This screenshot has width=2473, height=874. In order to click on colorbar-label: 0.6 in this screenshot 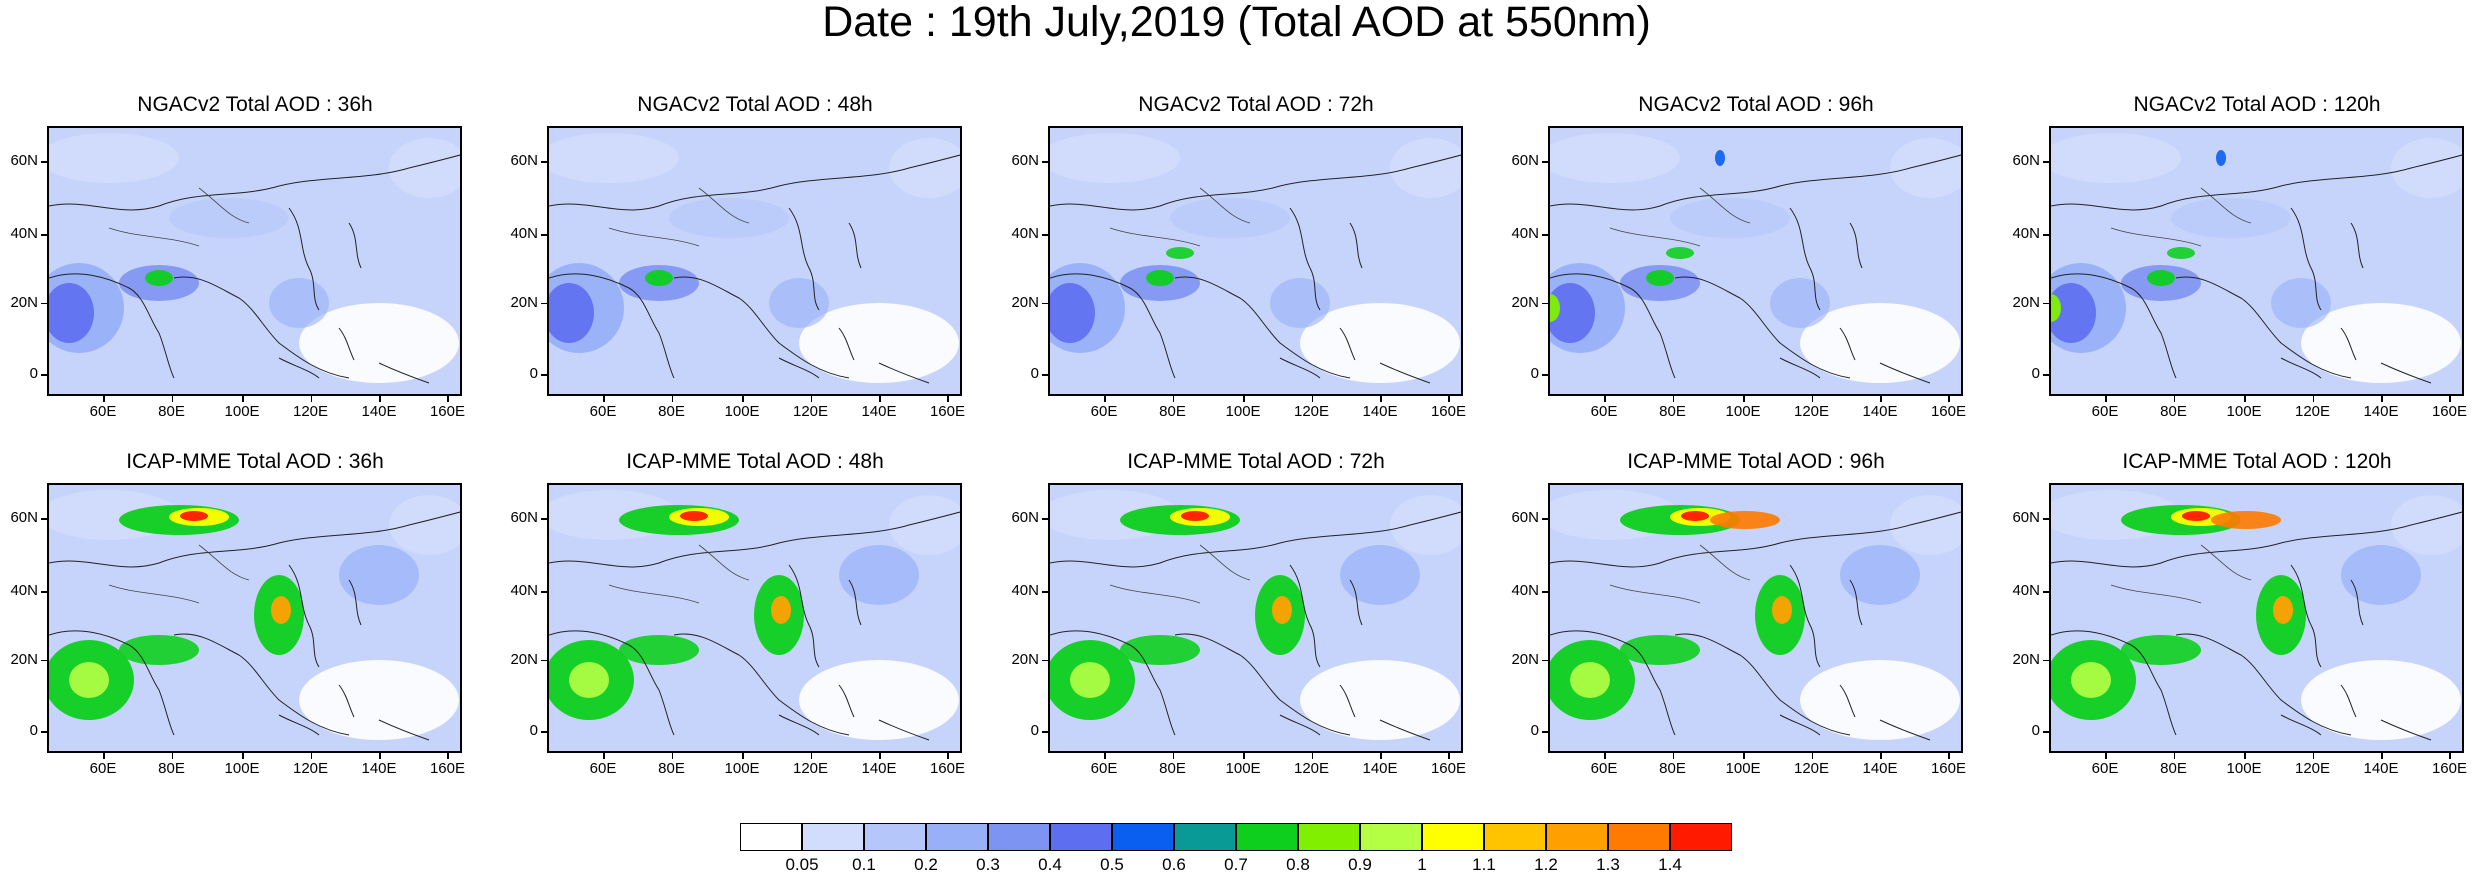, I will do `click(1174, 864)`.